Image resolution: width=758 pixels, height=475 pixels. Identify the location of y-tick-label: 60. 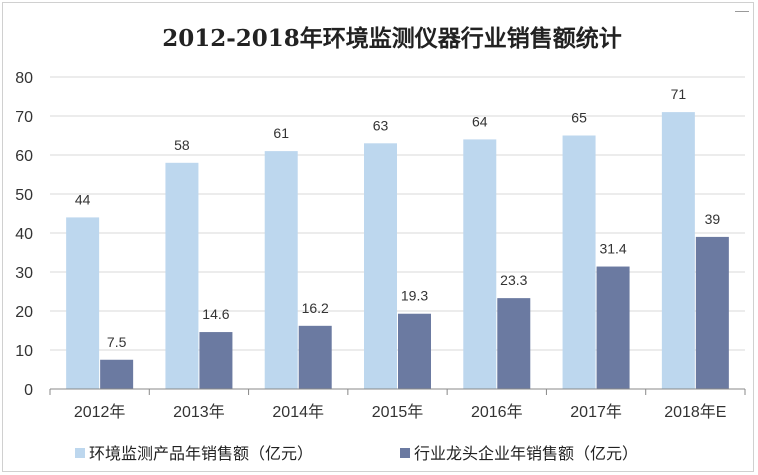
(24, 156).